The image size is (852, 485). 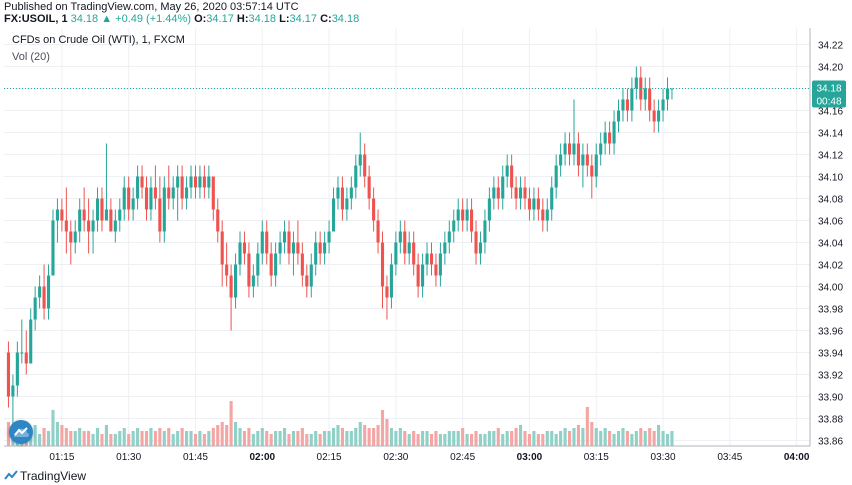 What do you see at coordinates (326, 19) in the screenshot?
I see `close-label: C:` at bounding box center [326, 19].